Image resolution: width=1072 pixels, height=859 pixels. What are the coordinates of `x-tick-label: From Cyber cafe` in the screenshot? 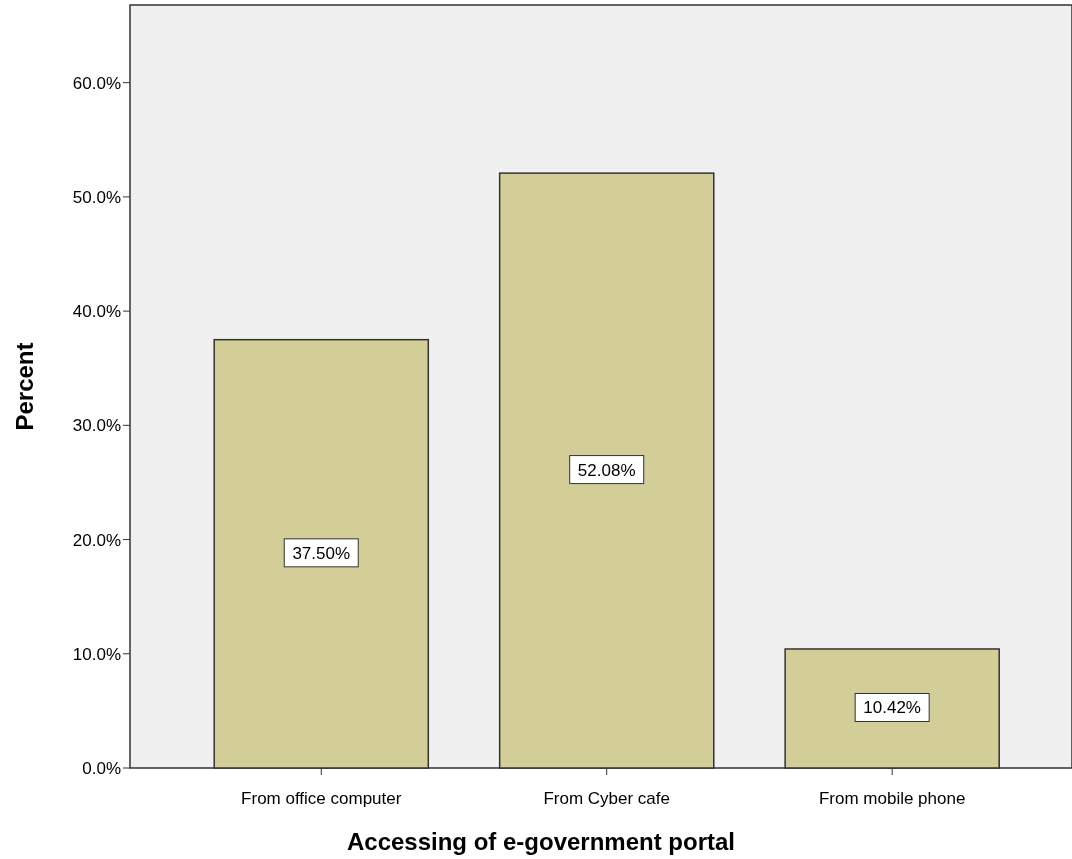 It's located at (607, 798).